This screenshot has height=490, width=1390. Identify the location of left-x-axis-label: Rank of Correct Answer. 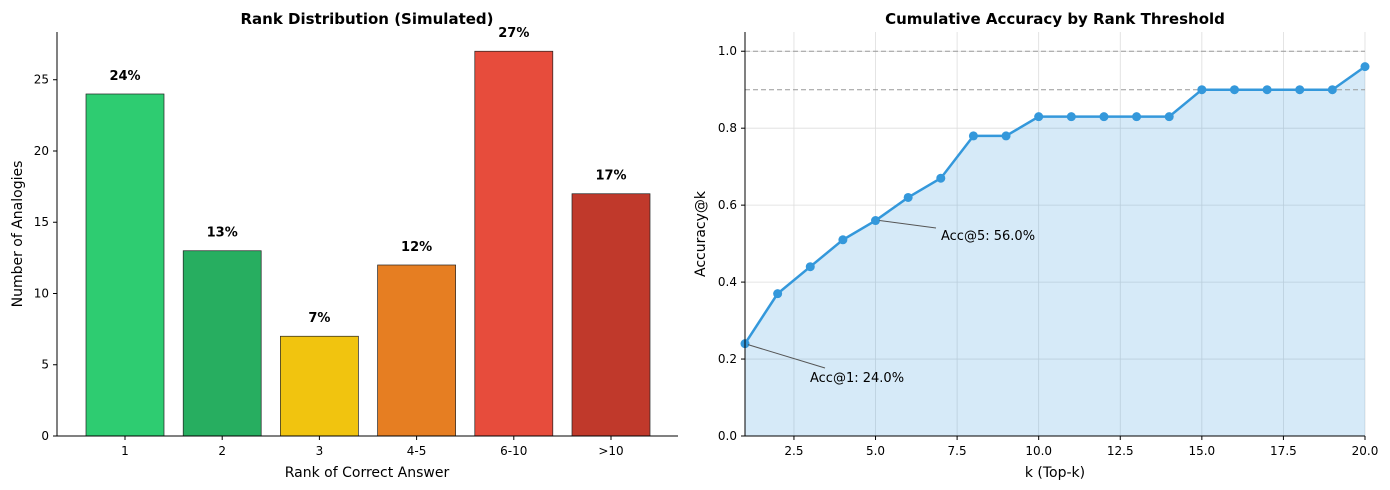
(367, 473).